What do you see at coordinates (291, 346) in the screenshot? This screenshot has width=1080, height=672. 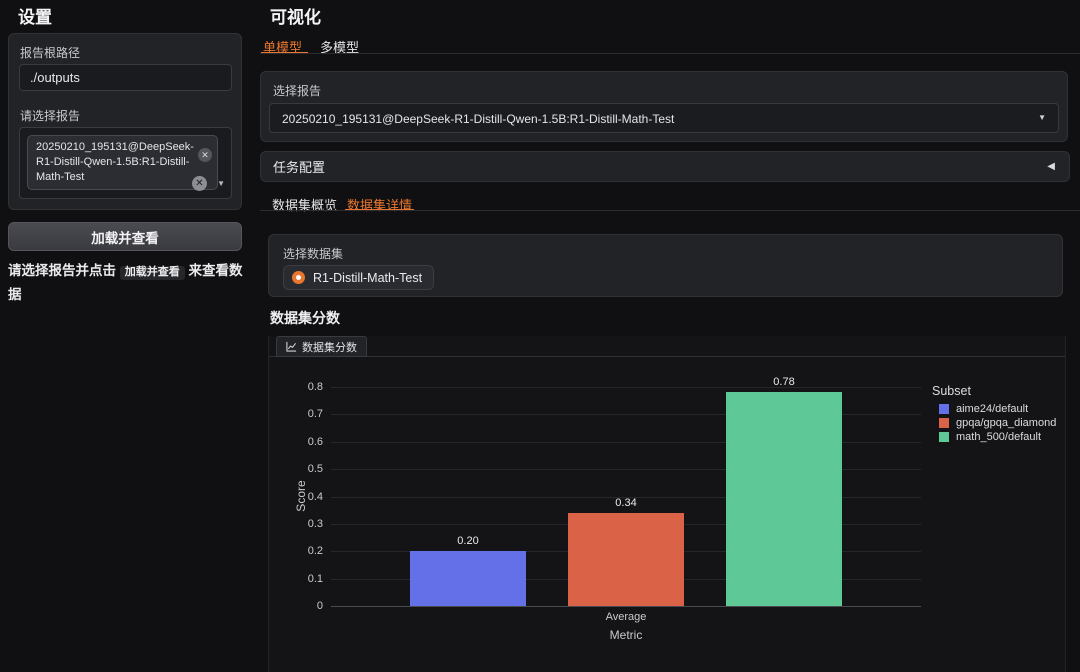 I see `chart-icon` at bounding box center [291, 346].